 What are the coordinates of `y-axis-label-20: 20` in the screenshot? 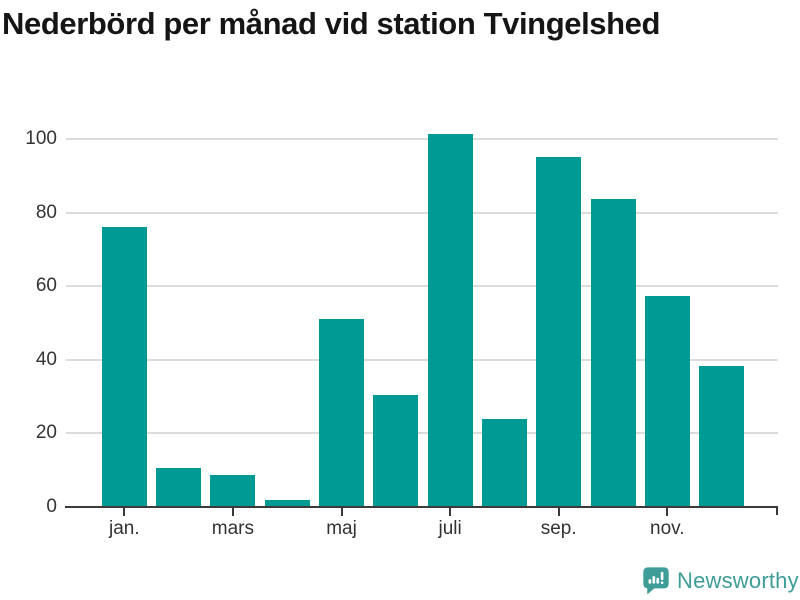 It's located at (46, 433).